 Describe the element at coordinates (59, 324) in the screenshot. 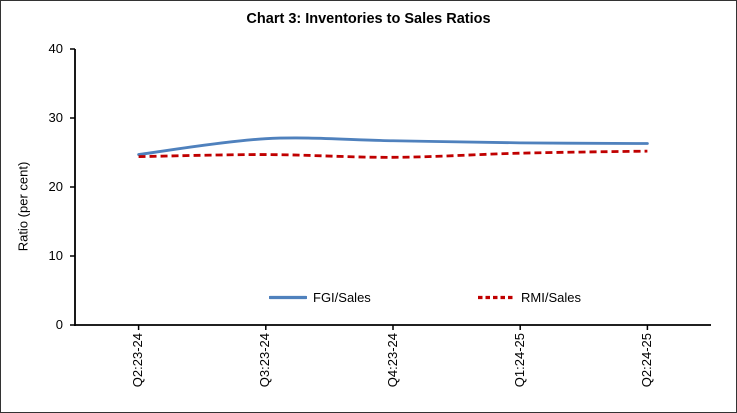

I see `y-tick-label: 0` at that location.